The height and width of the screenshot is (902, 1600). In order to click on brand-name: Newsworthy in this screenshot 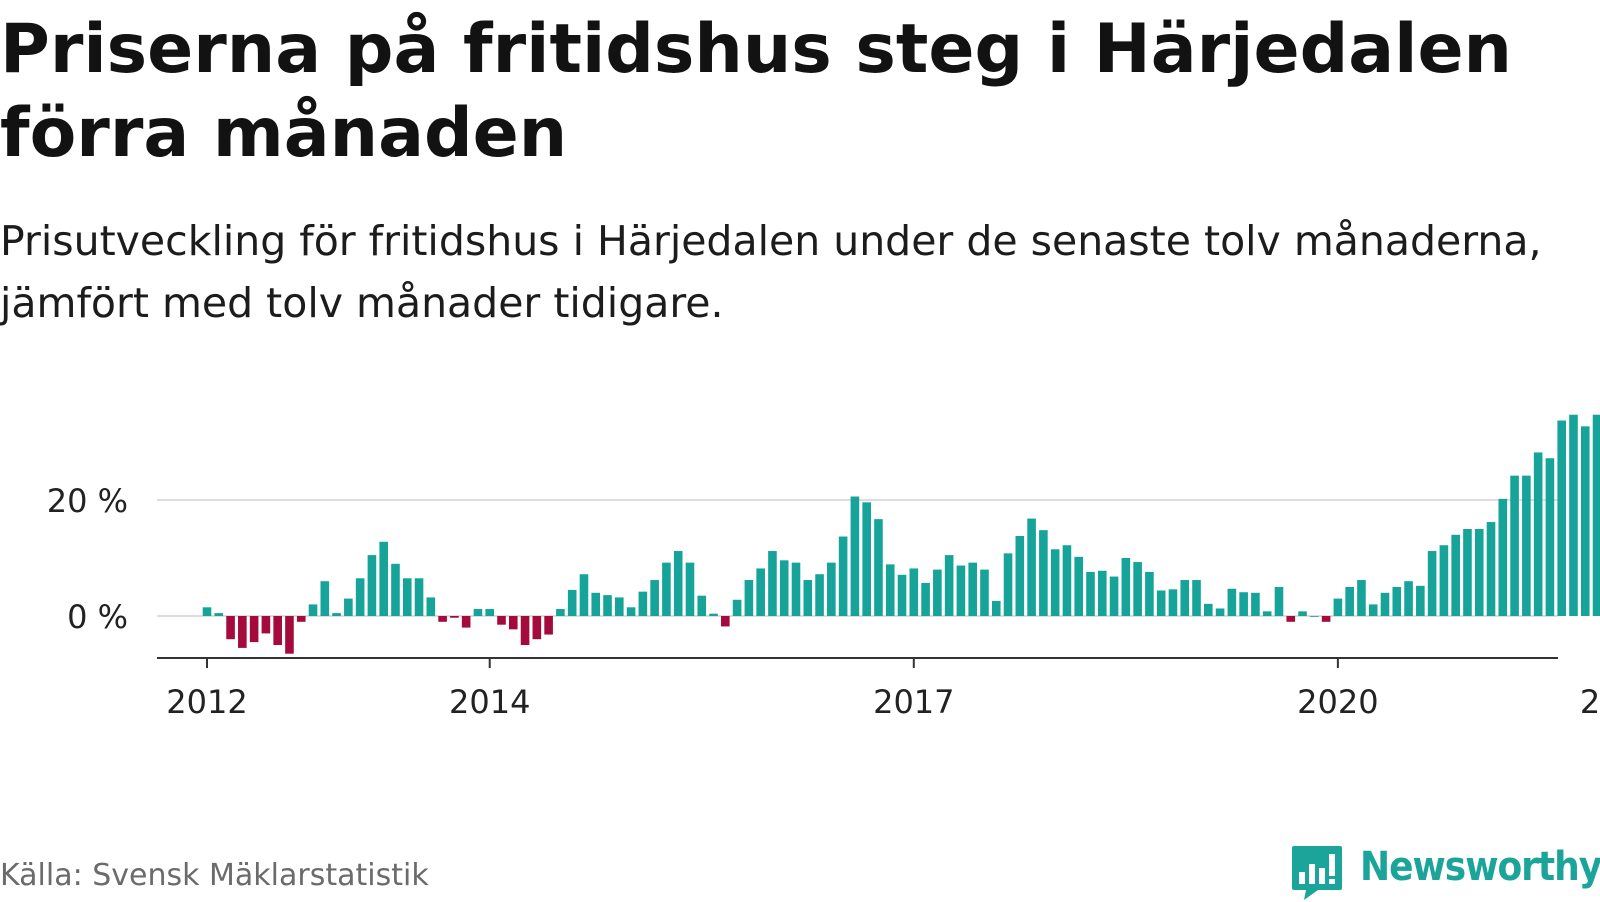, I will do `click(1480, 867)`.